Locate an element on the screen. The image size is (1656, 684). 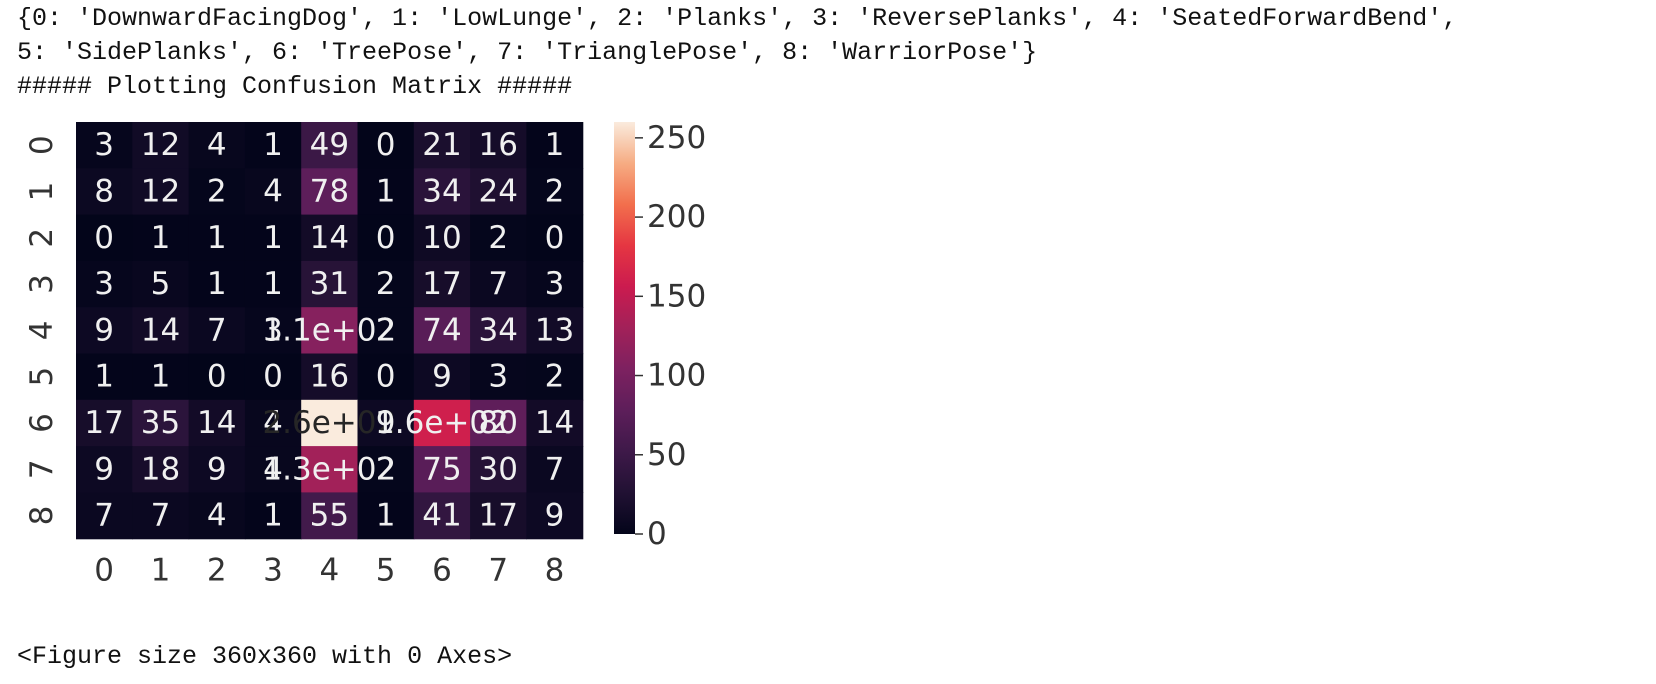
heatmap-cell-r0-c4 is located at coordinates (330, 145).